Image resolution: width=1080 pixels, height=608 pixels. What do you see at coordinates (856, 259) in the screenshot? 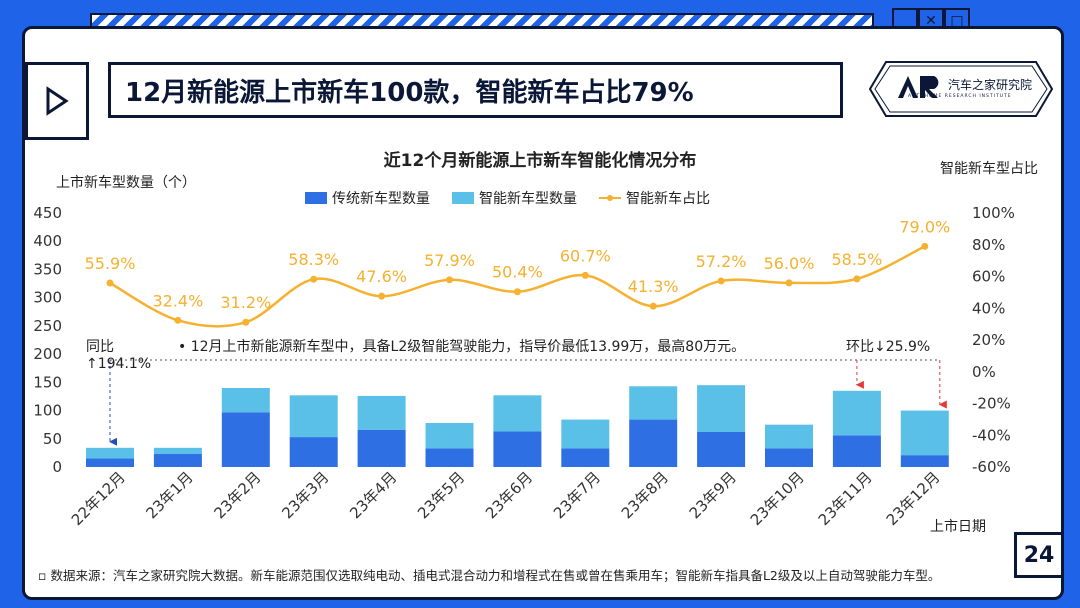
I see `share-data-label: 58.5%` at bounding box center [856, 259].